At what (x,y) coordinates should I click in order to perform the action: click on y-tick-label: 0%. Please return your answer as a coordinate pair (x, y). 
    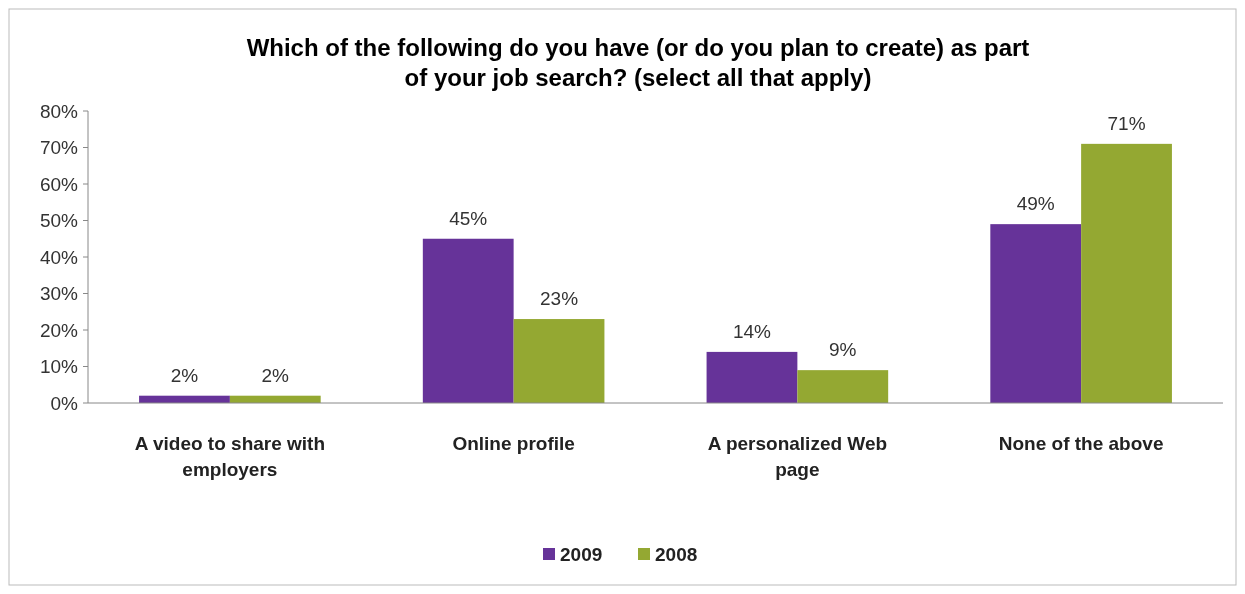
    Looking at the image, I should click on (64, 403).